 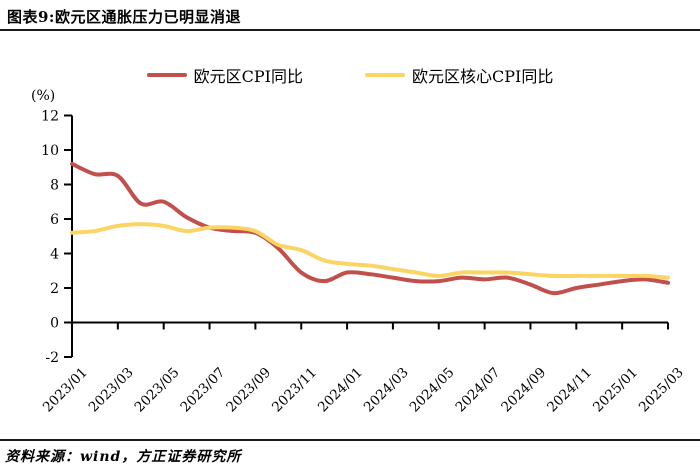 What do you see at coordinates (661, 390) in the screenshot?
I see `x-tick-label: 2025/03` at bounding box center [661, 390].